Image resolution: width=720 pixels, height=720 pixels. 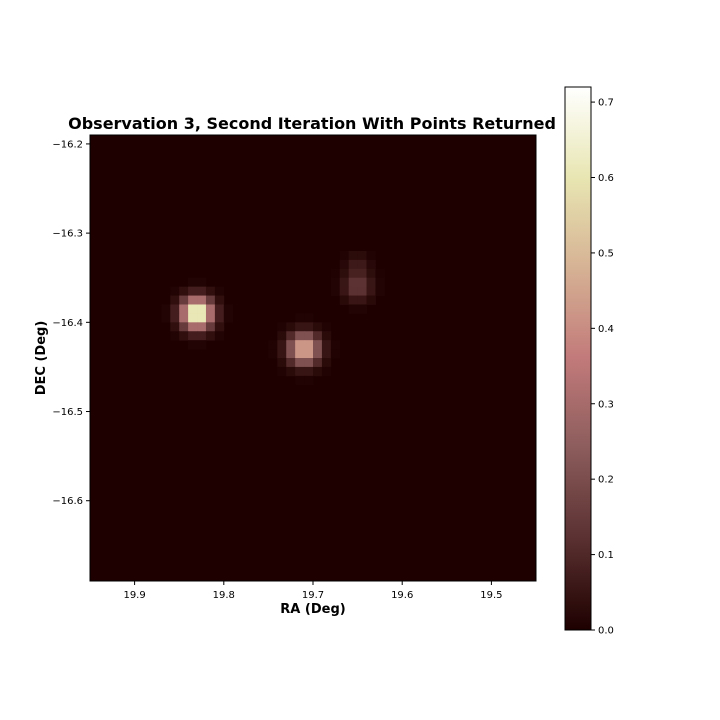 I want to click on colorbar: 0.0 0.1 0.2 0.3 0.4 0.5 0.6 0.7, so click(x=589, y=361).